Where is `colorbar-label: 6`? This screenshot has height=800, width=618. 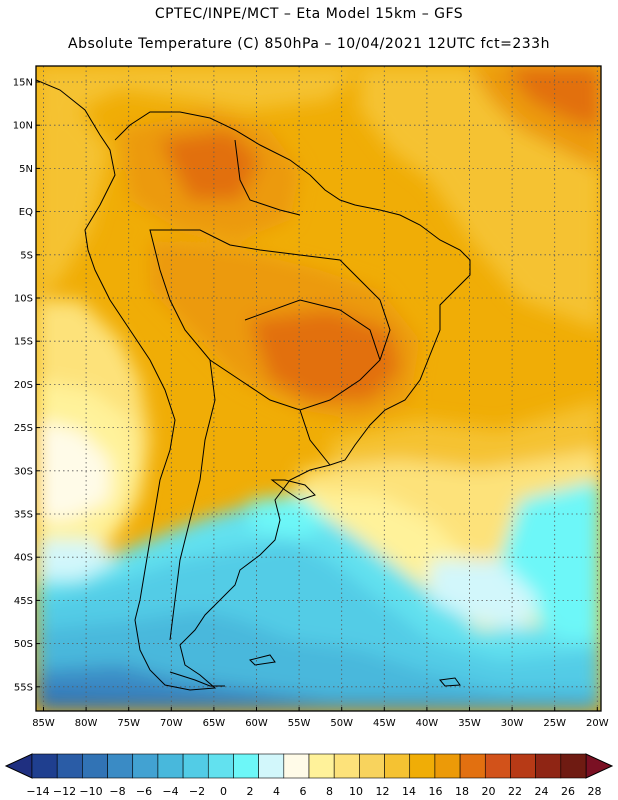 colorbar-label: 6 is located at coordinates (303, 791).